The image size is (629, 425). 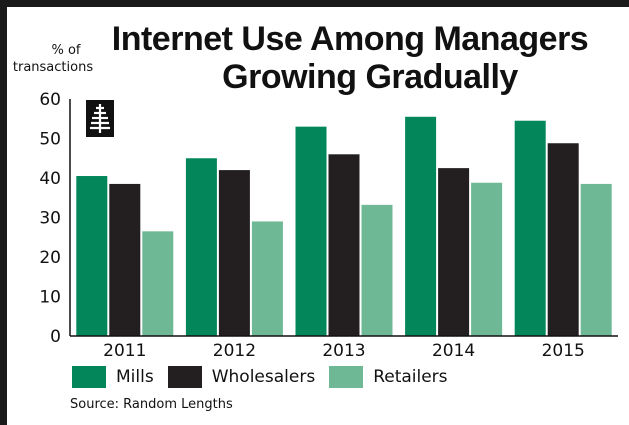 I want to click on legend-swatch-retailers, so click(x=346, y=377).